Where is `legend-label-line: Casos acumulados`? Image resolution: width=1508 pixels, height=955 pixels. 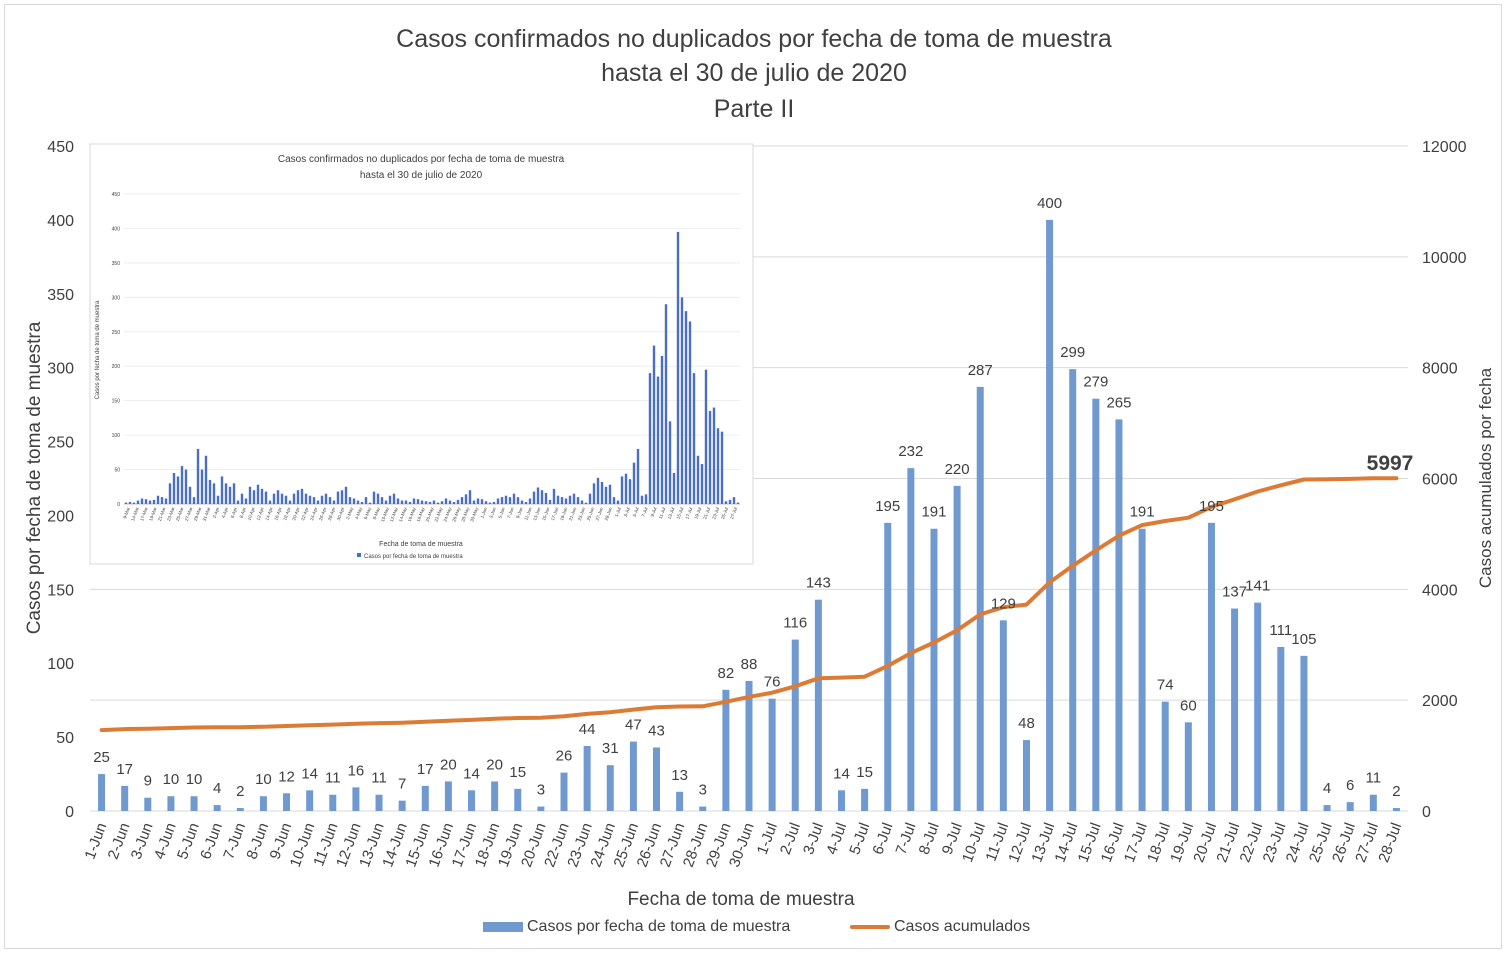
legend-label-line: Casos acumulados is located at coordinates (962, 926).